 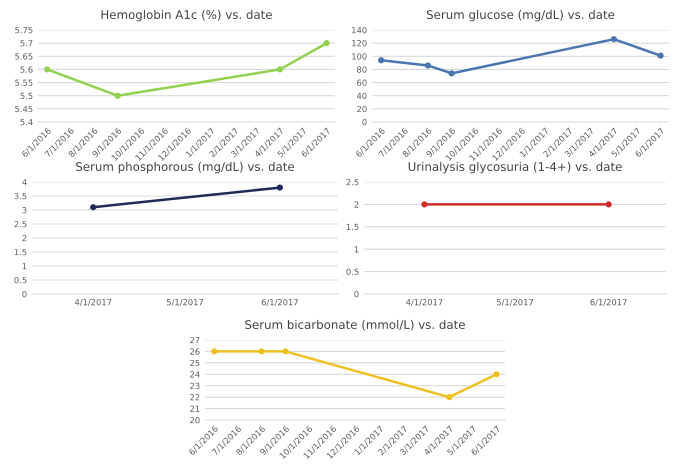 What do you see at coordinates (515, 168) in the screenshot?
I see `chart-title: Urinalysis glycosuria (1-4+) vs. date` at bounding box center [515, 168].